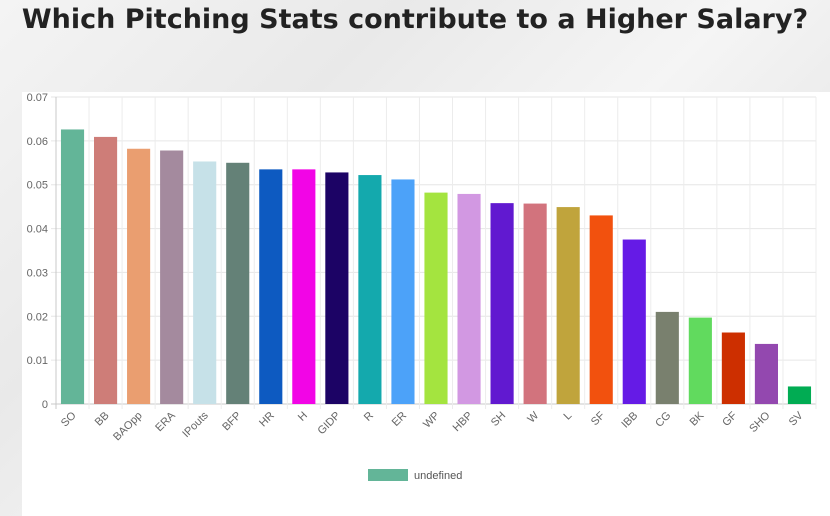 Image resolution: width=830 pixels, height=516 pixels. I want to click on y-tick-label: 0.07, so click(37, 98).